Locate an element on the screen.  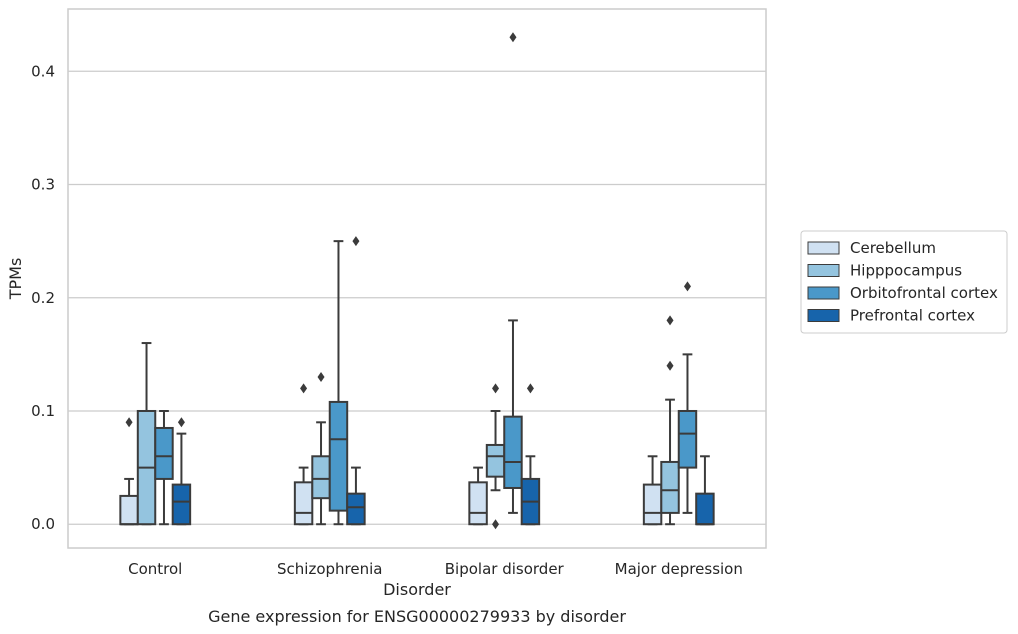
y-axis-ticks: 0.0 0.1 0.2 0.3 0.4 is located at coordinates (43, 297).